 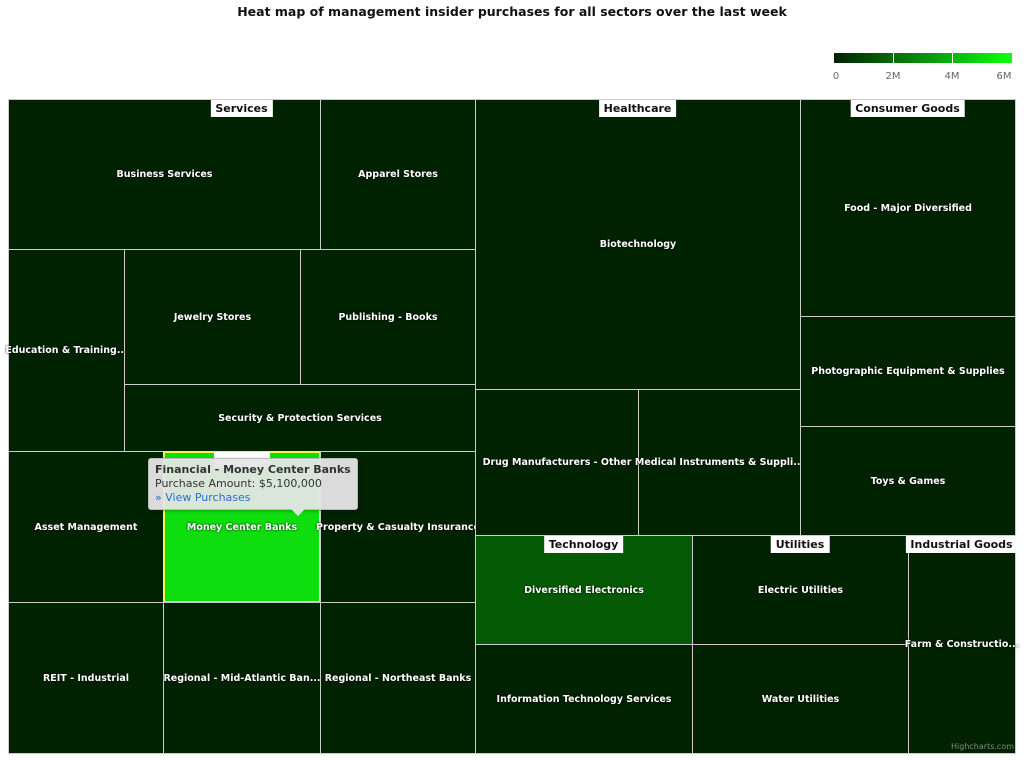 I want to click on legend-tick: 2M, so click(x=893, y=76).